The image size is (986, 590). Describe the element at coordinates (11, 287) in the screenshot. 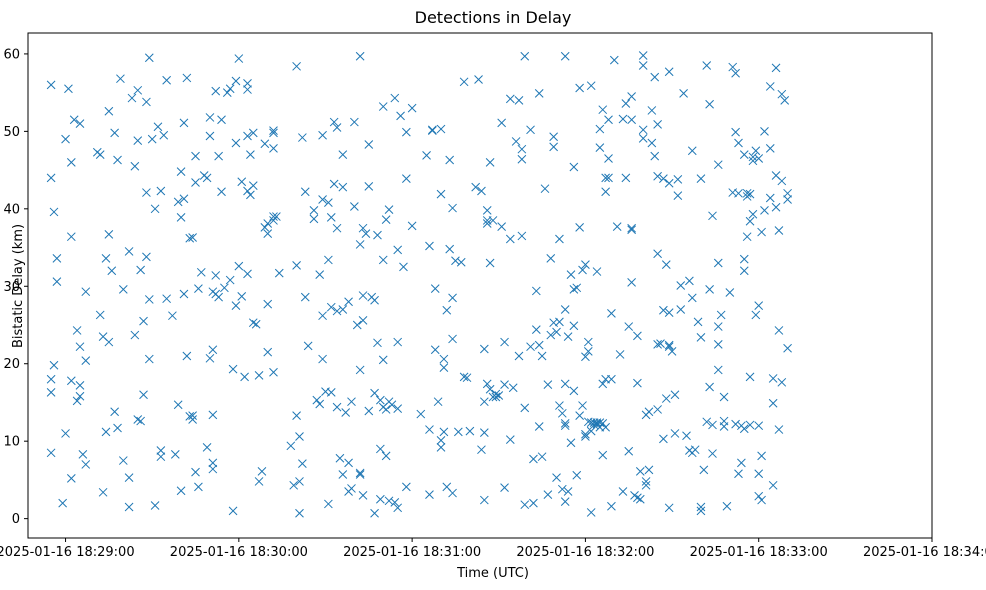

I see `y-tick-label: 30` at that location.